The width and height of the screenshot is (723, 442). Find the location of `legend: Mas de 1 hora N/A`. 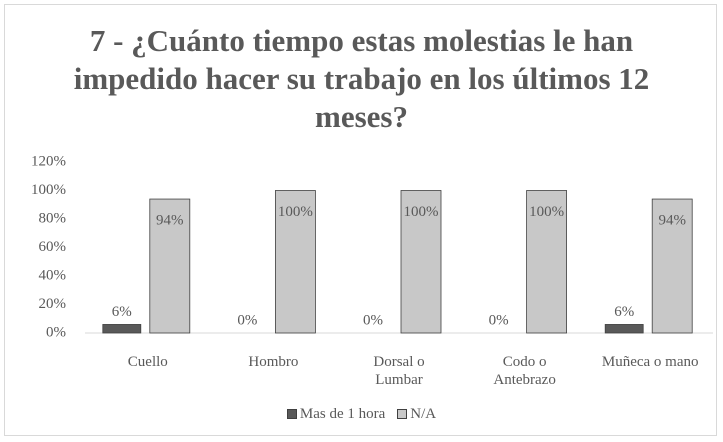

legend: Mas de 1 hora N/A is located at coordinates (361, 414).